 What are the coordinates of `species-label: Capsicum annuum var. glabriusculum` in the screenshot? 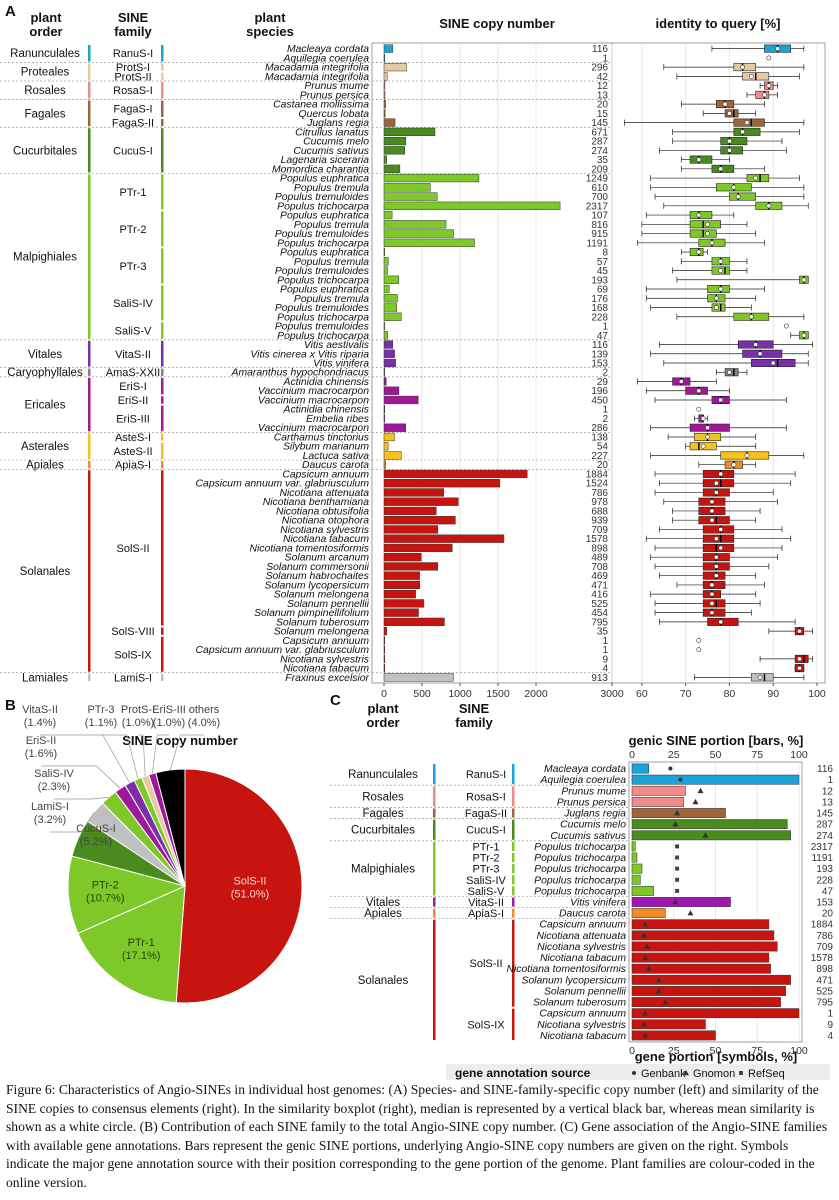 It's located at (283, 484).